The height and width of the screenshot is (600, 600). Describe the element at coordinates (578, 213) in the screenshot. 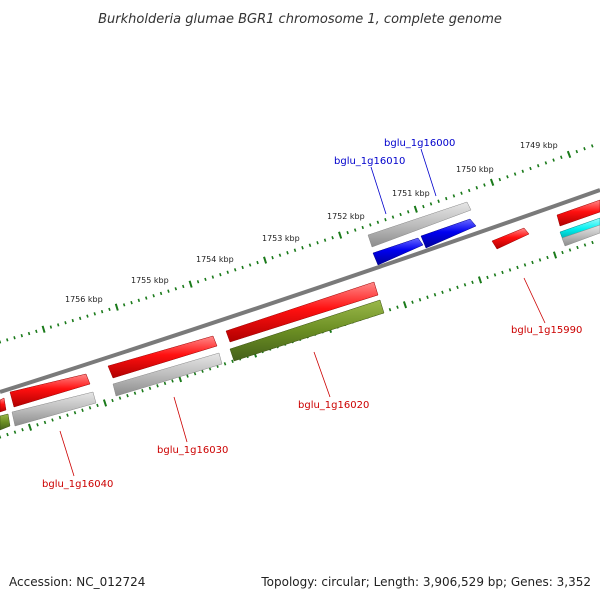

I see `cds-right-red` at that location.